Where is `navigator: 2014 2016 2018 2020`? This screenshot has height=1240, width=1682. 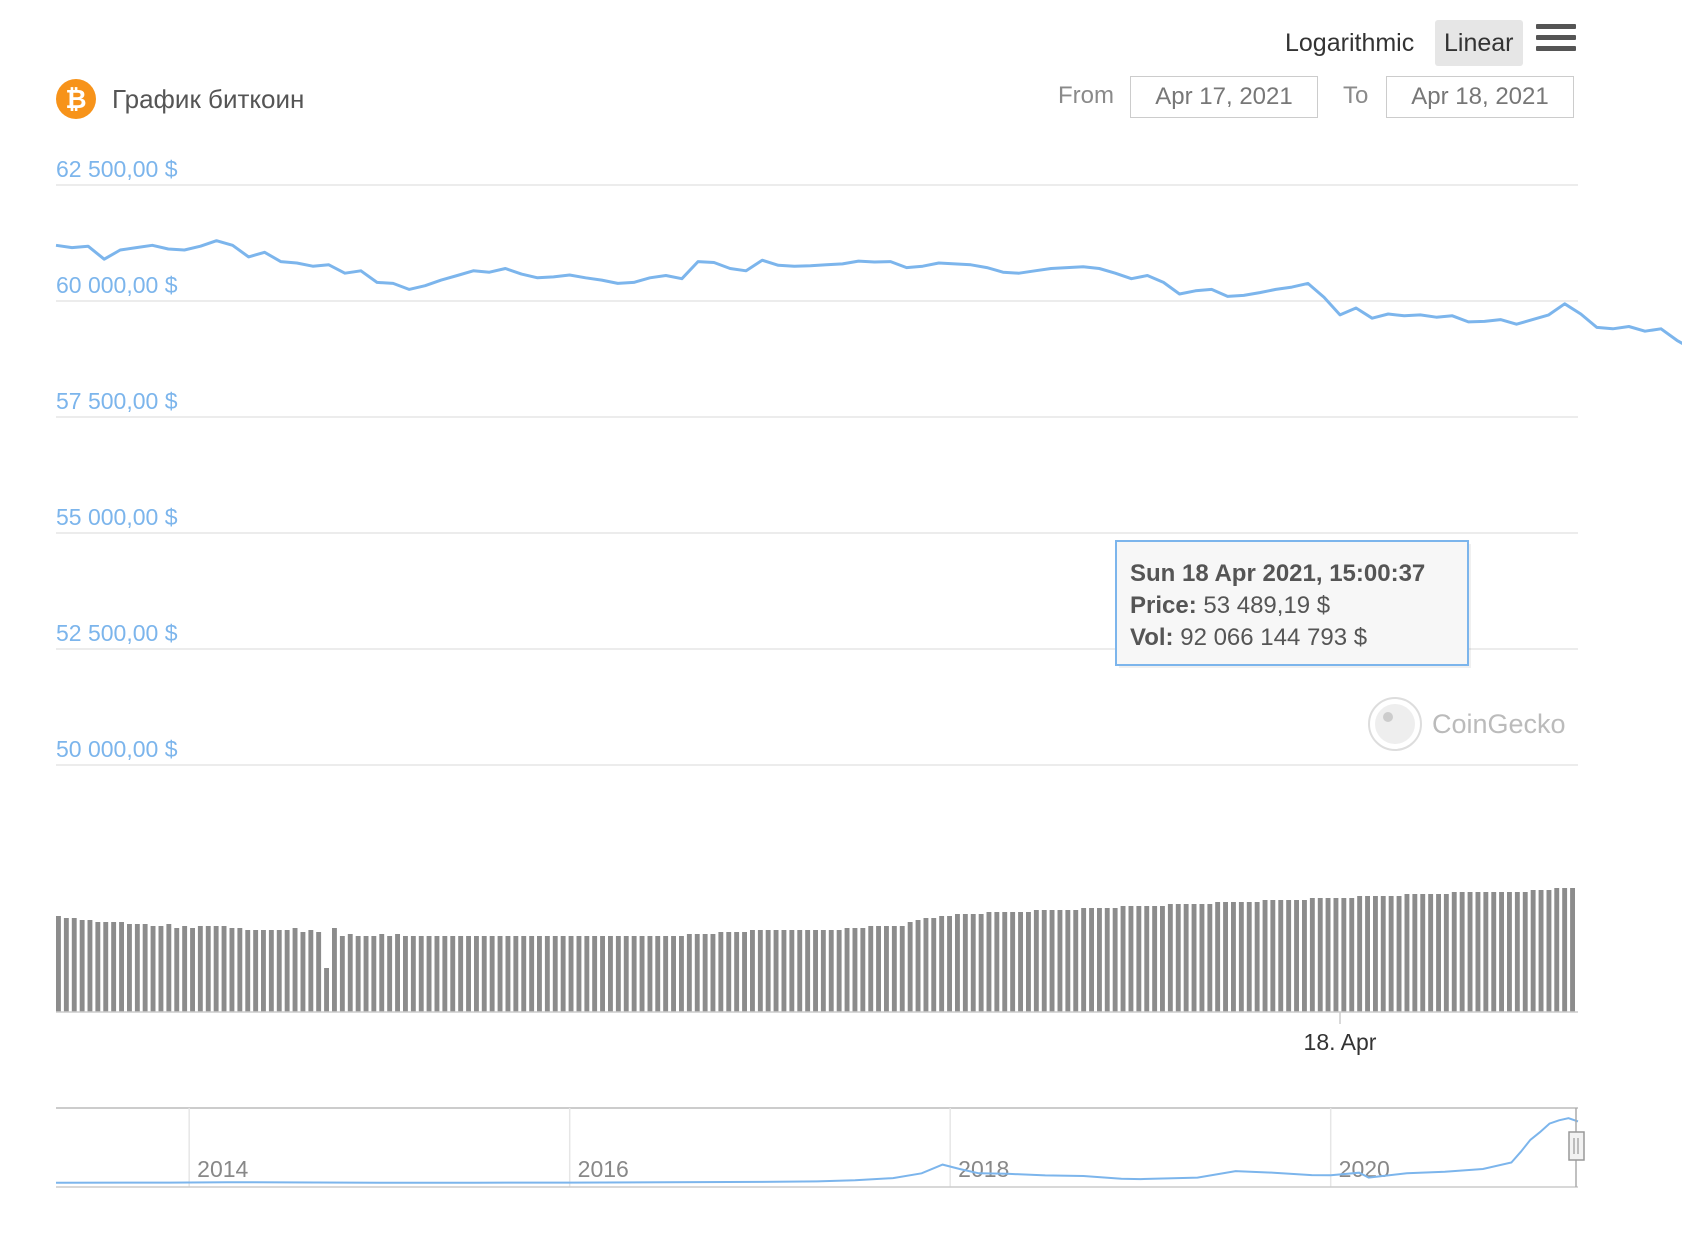 navigator: 2014 2016 2018 2020 is located at coordinates (820, 1147).